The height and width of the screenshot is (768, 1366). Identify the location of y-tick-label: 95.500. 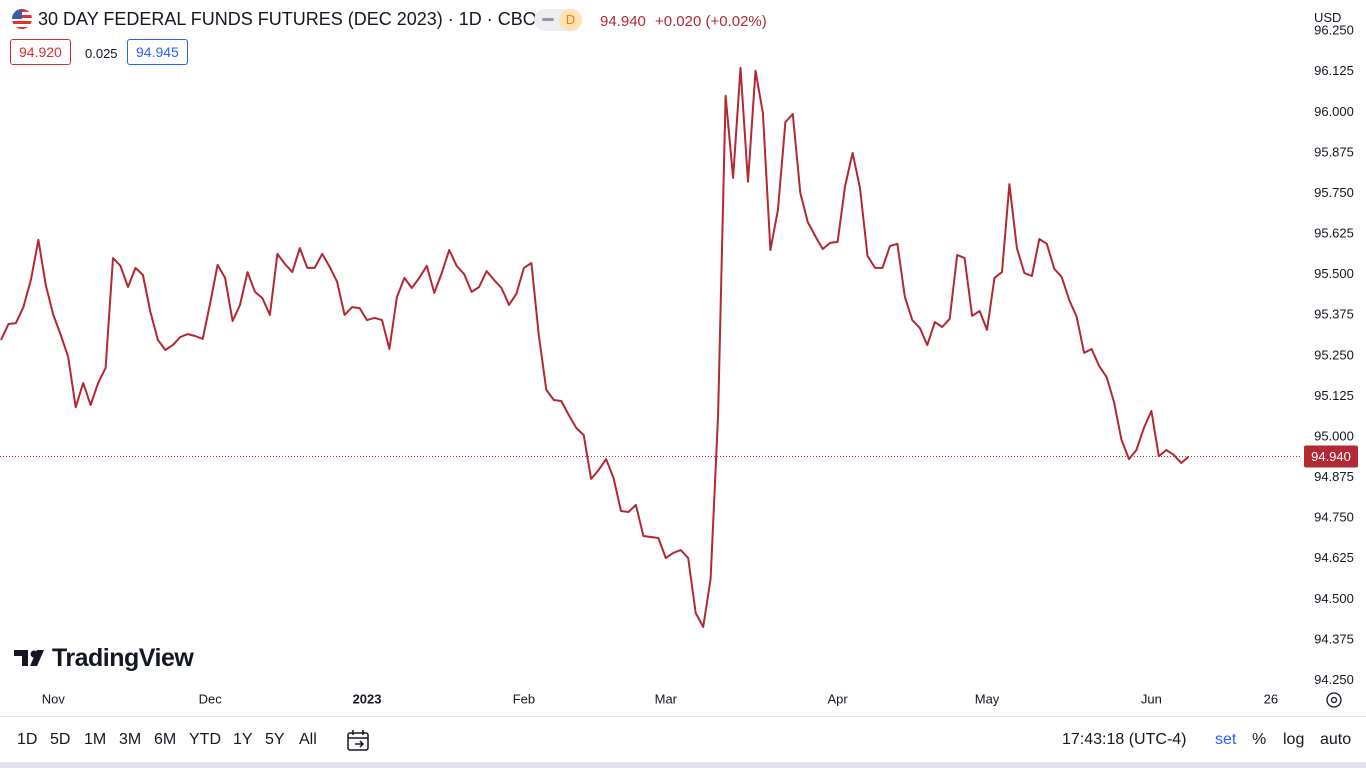
(1334, 273).